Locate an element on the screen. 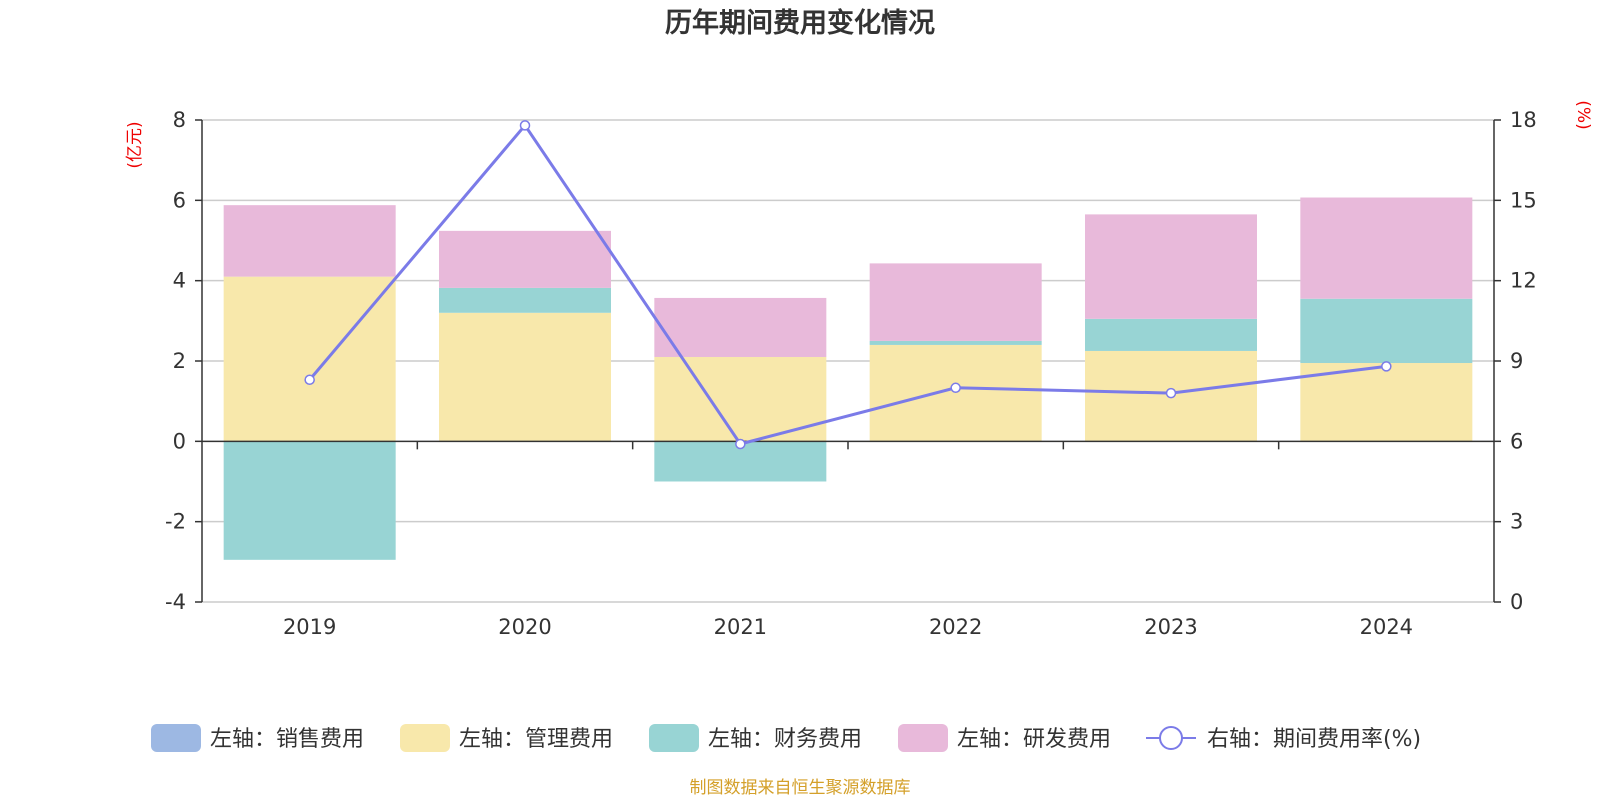  legend-item: 左轴：财务费用 is located at coordinates (755, 738).